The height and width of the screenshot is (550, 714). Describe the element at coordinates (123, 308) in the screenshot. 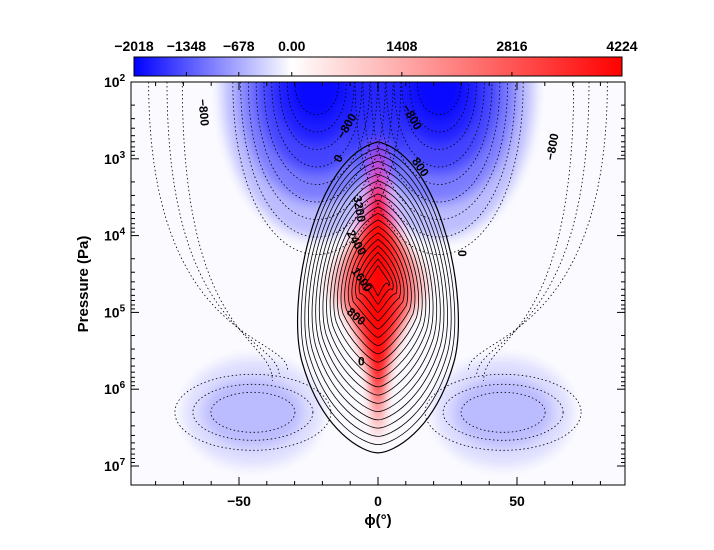

I see `y-tick-exponent: 5` at that location.